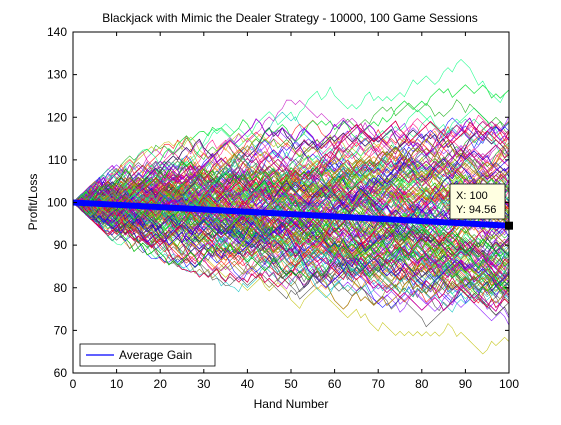 The width and height of the screenshot is (561, 425). Describe the element at coordinates (117, 384) in the screenshot. I see `x-tick-label: 10` at that location.